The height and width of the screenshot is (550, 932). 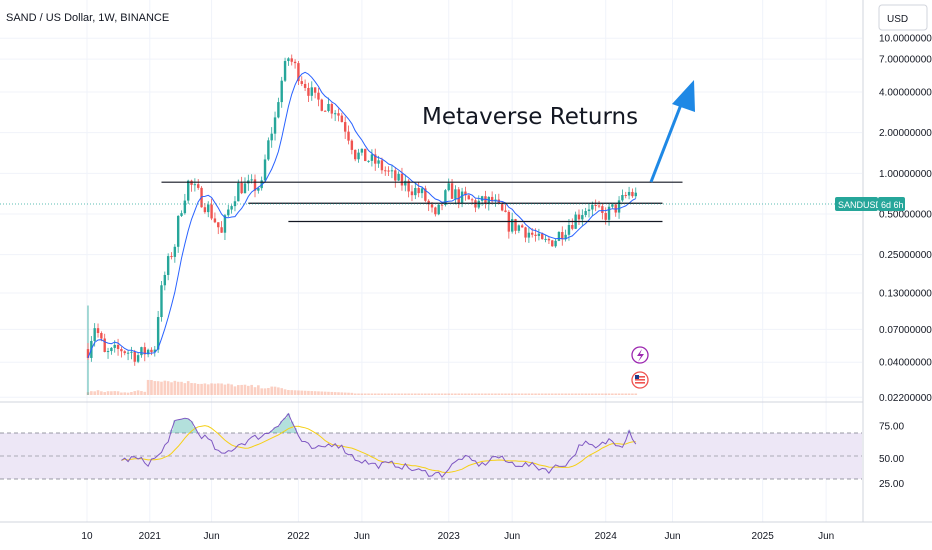 What do you see at coordinates (905, 39) in the screenshot?
I see `price-axis-label: 10.00000000` at bounding box center [905, 39].